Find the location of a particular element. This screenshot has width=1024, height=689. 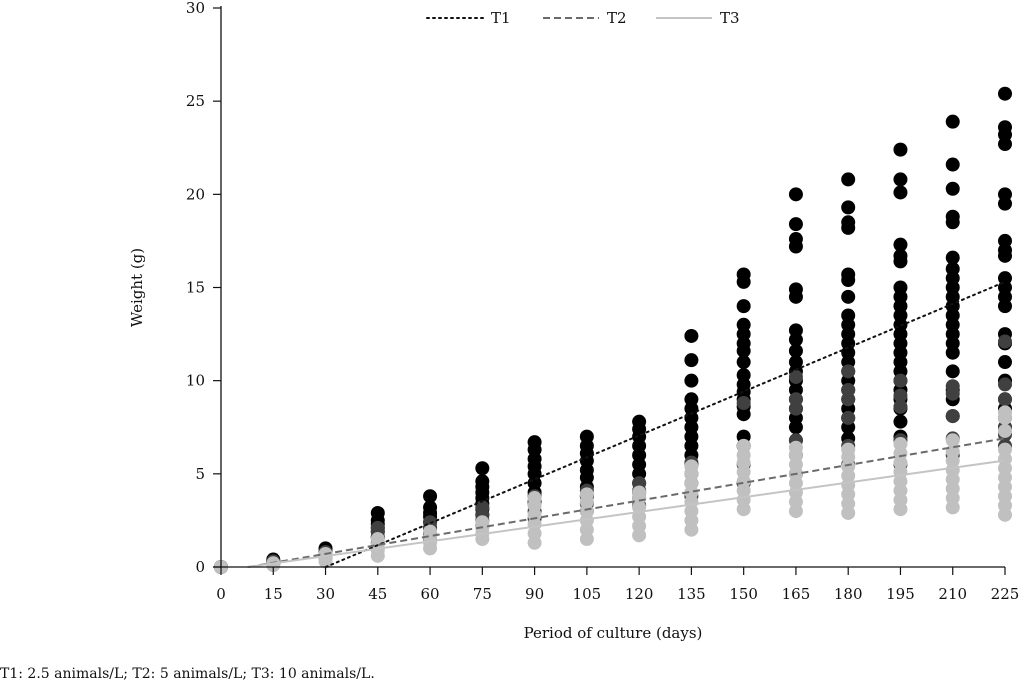

x-tick-label: 90 is located at coordinates (534, 594).